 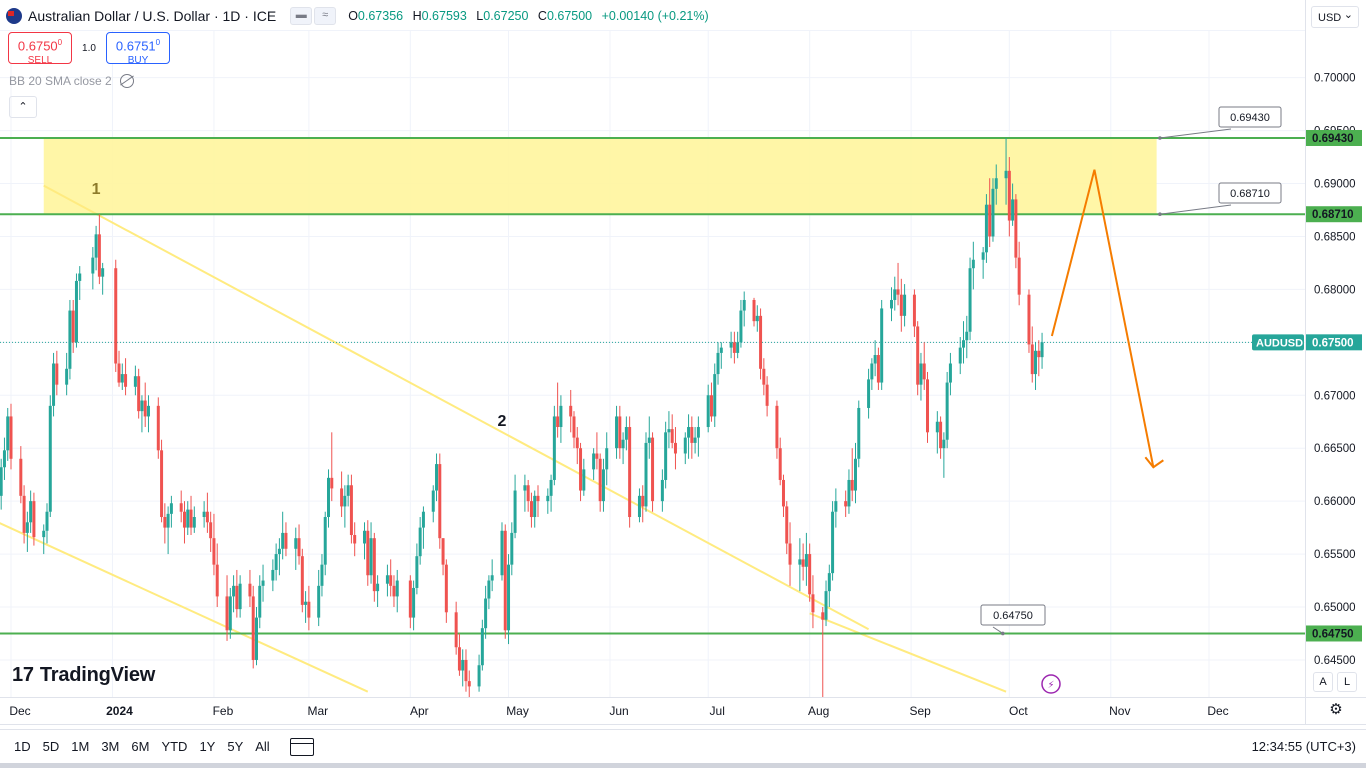 I want to click on range-1m: 1M, so click(x=80, y=746).